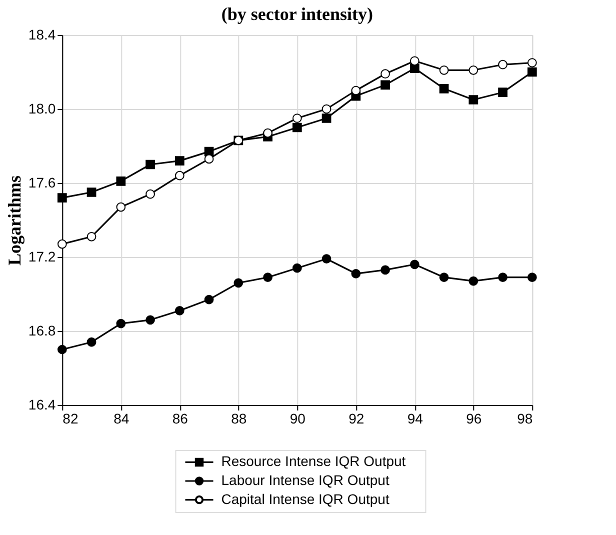 Image resolution: width=616 pixels, height=535 pixels. Describe the element at coordinates (415, 418) in the screenshot. I see `x-tick-label: 94` at that location.